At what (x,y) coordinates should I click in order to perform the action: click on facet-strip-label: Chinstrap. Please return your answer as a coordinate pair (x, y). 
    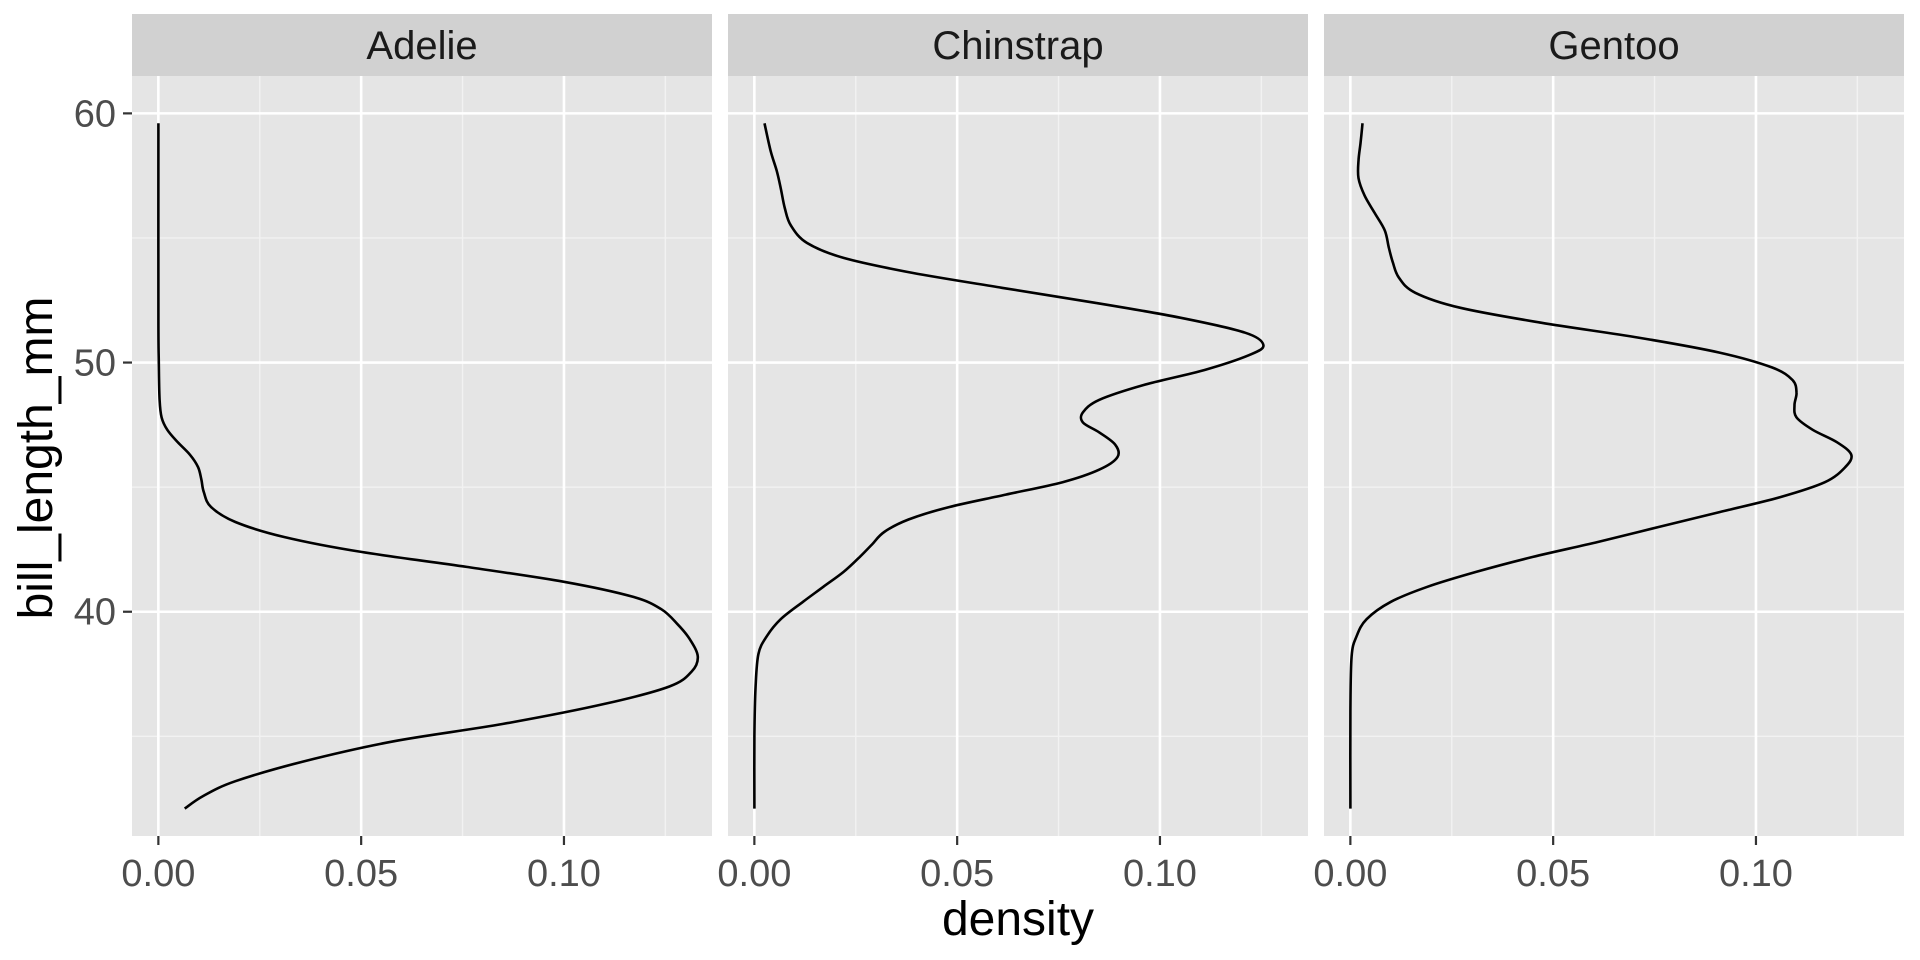
    Looking at the image, I should click on (1017, 46).